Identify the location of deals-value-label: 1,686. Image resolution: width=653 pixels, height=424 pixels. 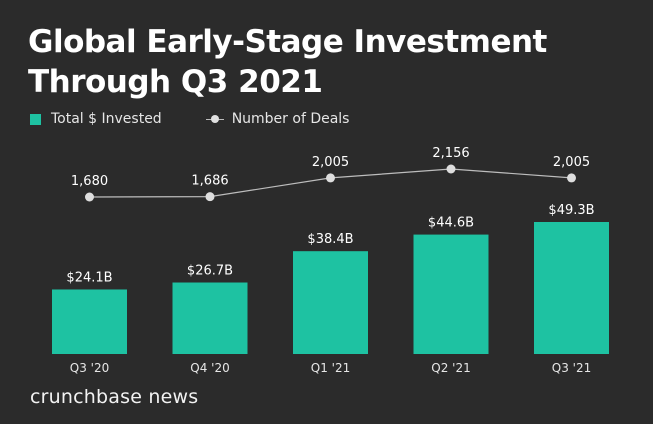
(209, 181).